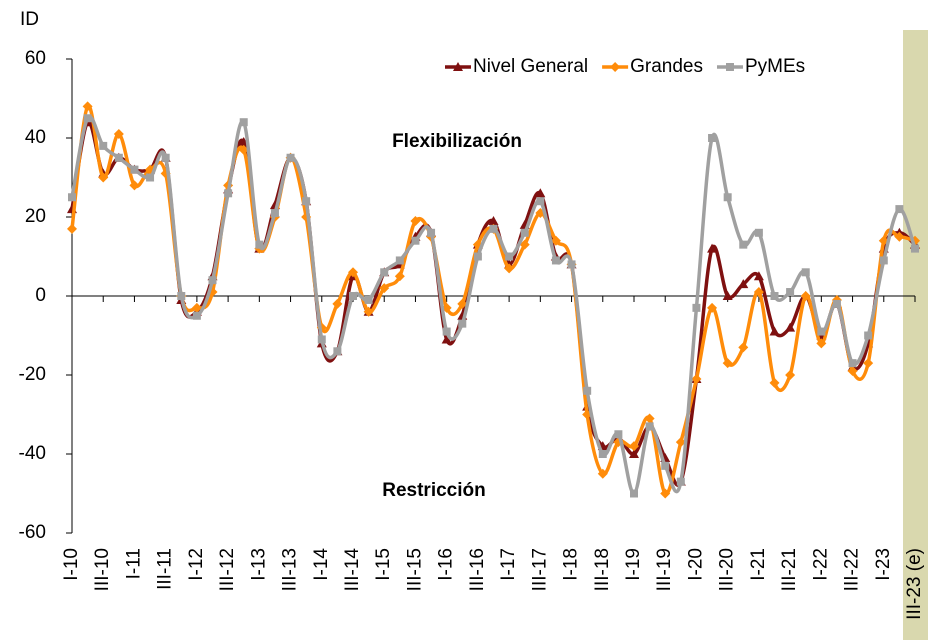 This screenshot has height=640, width=928. I want to click on x-tick-label: III-14, so click(352, 570).